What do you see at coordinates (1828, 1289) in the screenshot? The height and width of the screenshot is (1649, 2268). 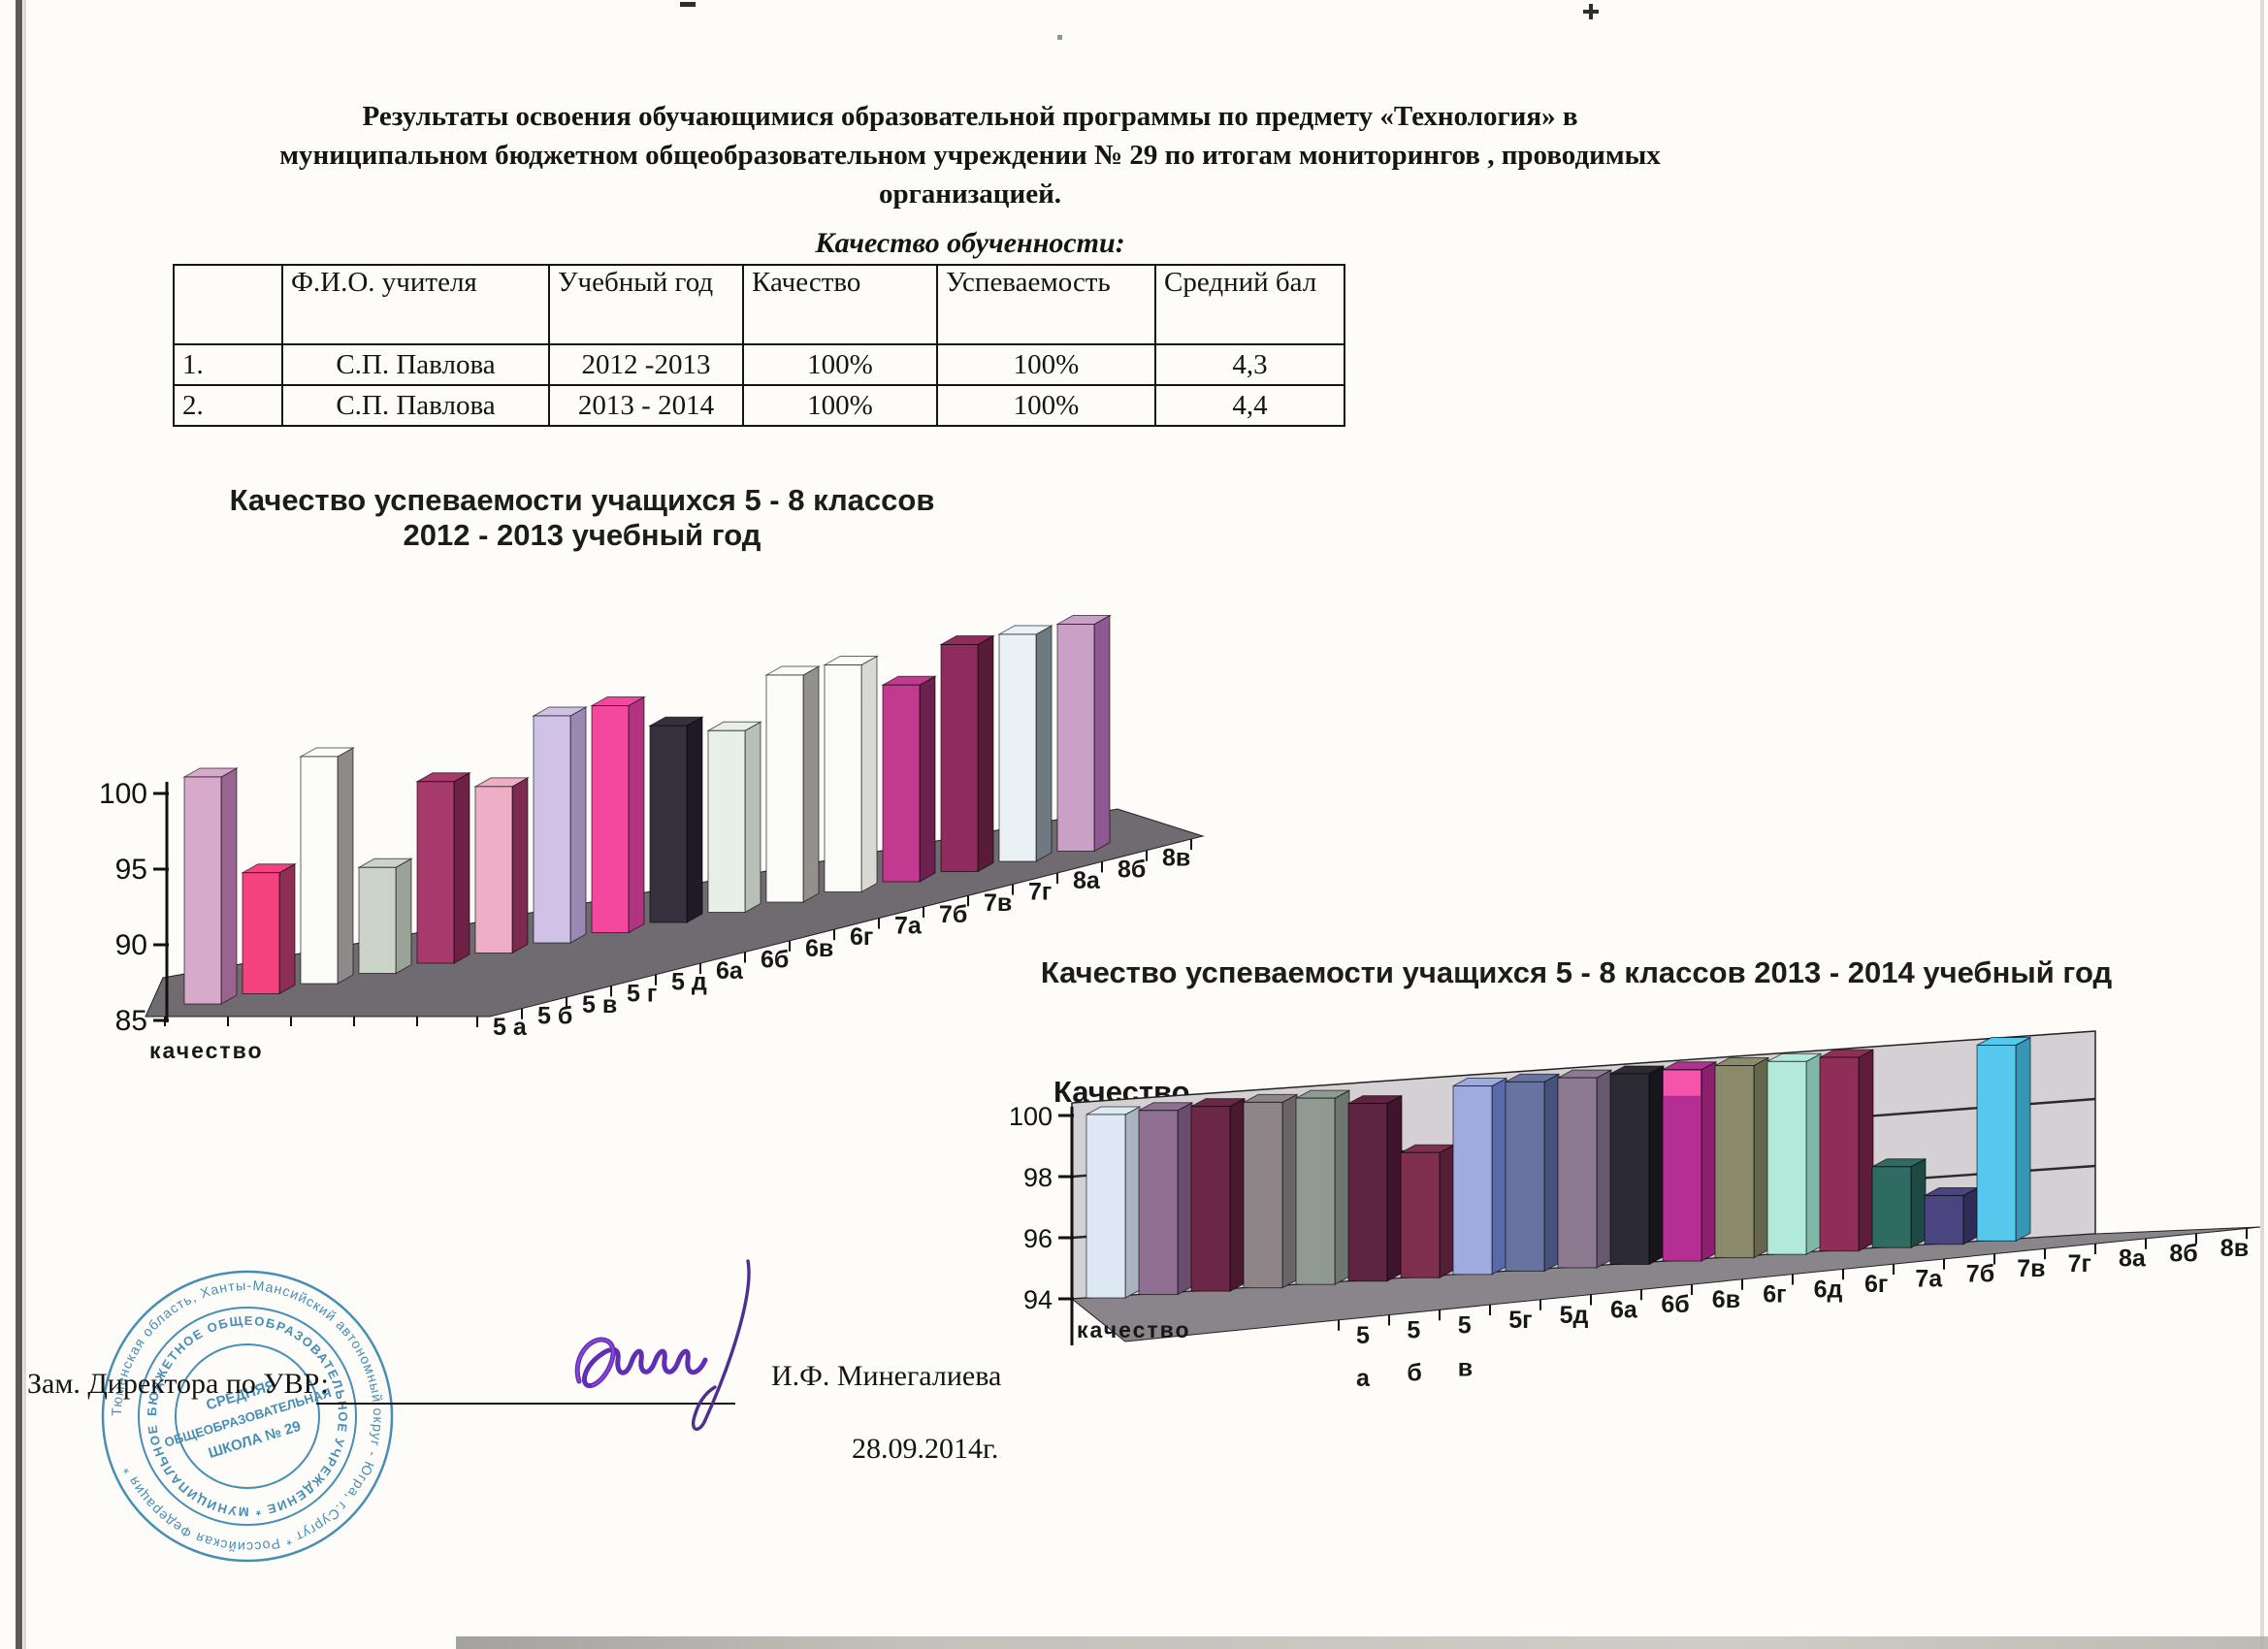 I see `category-label: 6д` at bounding box center [1828, 1289].